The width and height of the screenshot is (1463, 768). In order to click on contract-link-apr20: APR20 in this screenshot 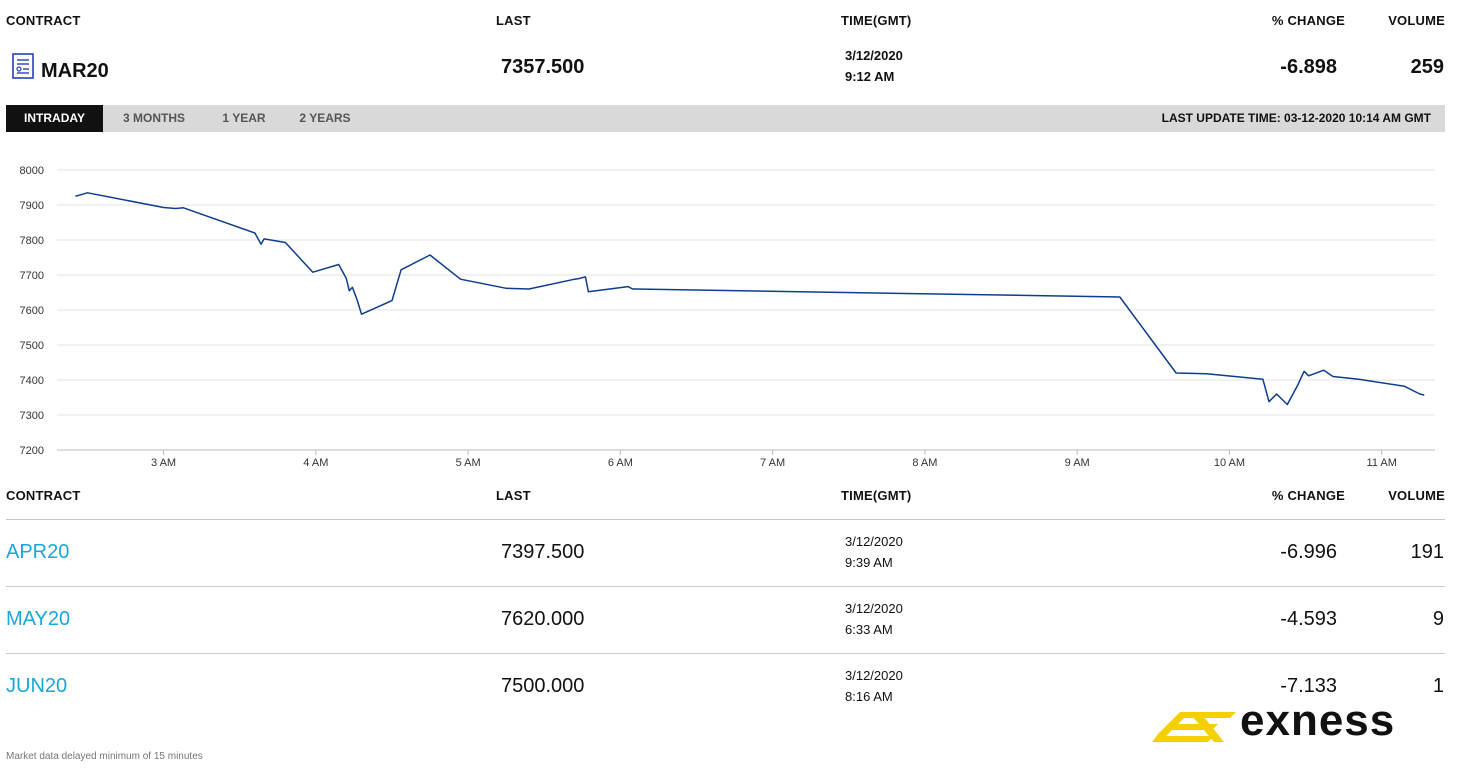, I will do `click(38, 552)`.